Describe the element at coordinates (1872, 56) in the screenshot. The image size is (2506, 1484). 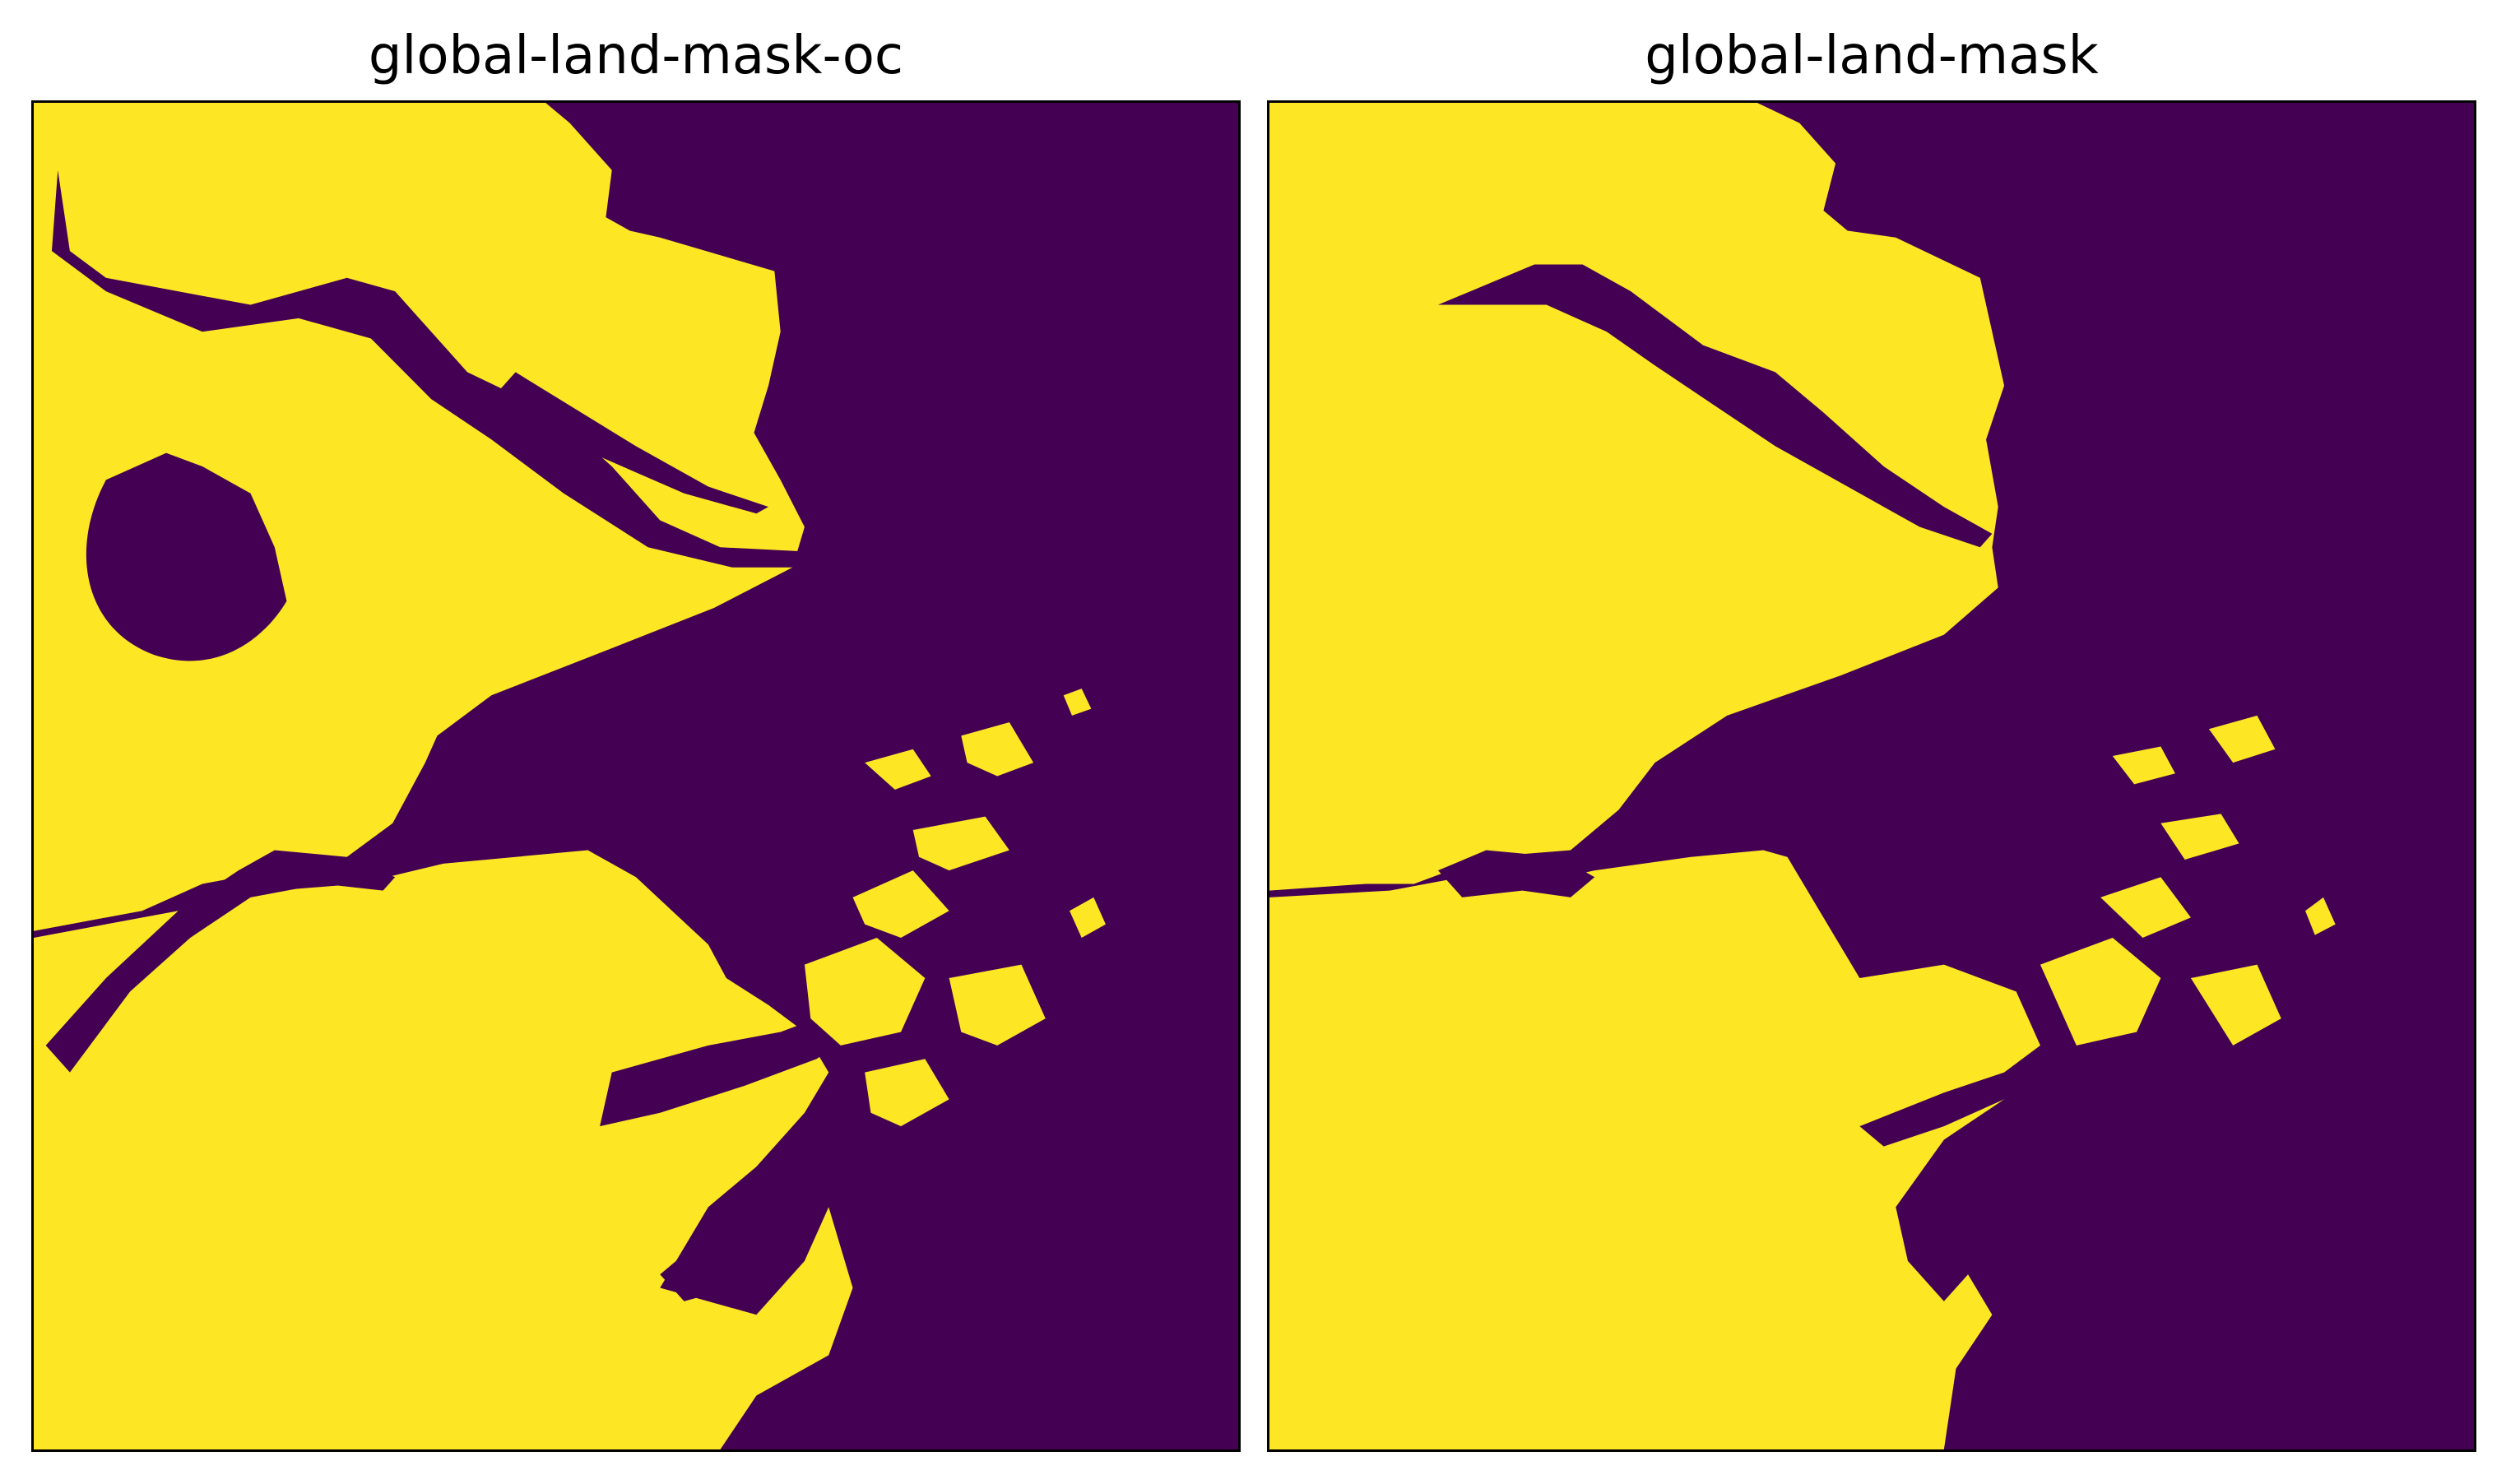
I see `right-map-title: global-land-mask` at that location.